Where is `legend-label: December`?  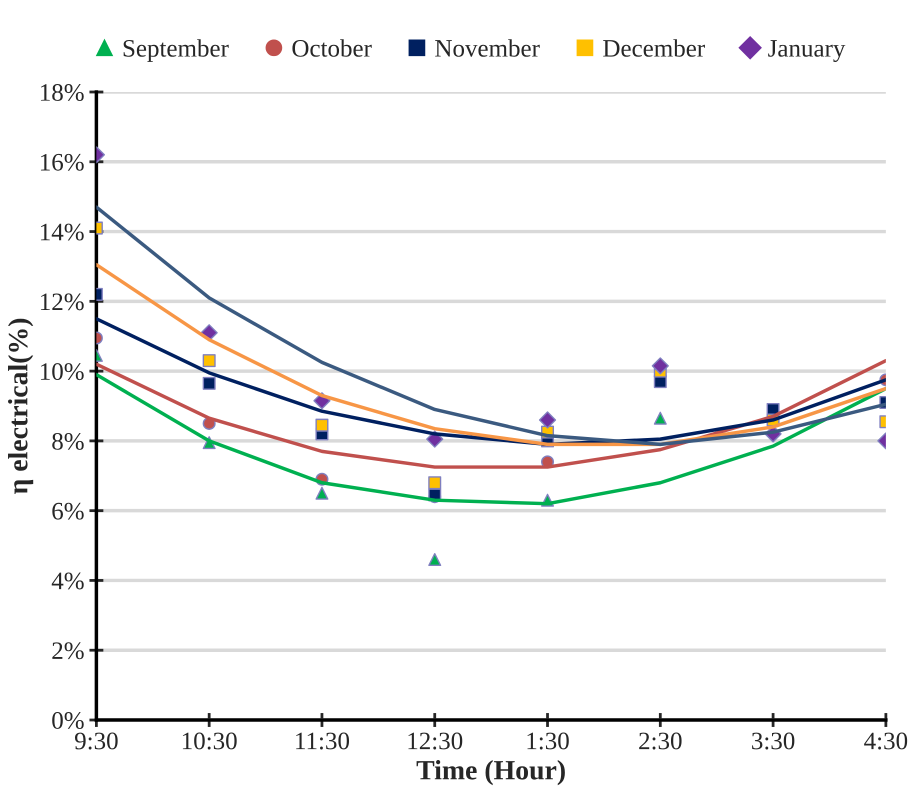 legend-label: December is located at coordinates (654, 48).